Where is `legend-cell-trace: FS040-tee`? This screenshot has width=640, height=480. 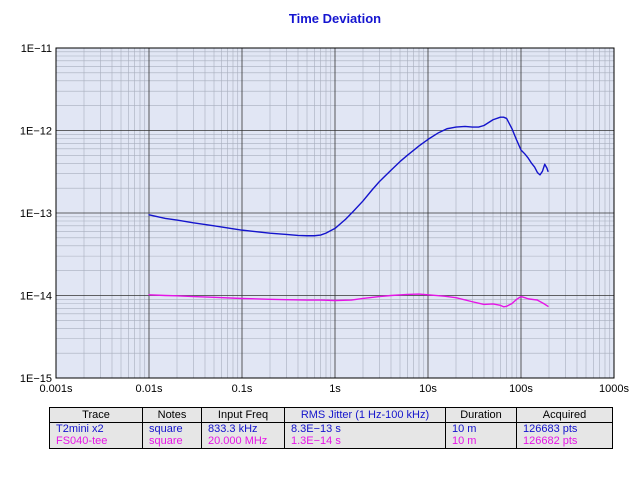 legend-cell-trace: FS040-tee is located at coordinates (96, 442).